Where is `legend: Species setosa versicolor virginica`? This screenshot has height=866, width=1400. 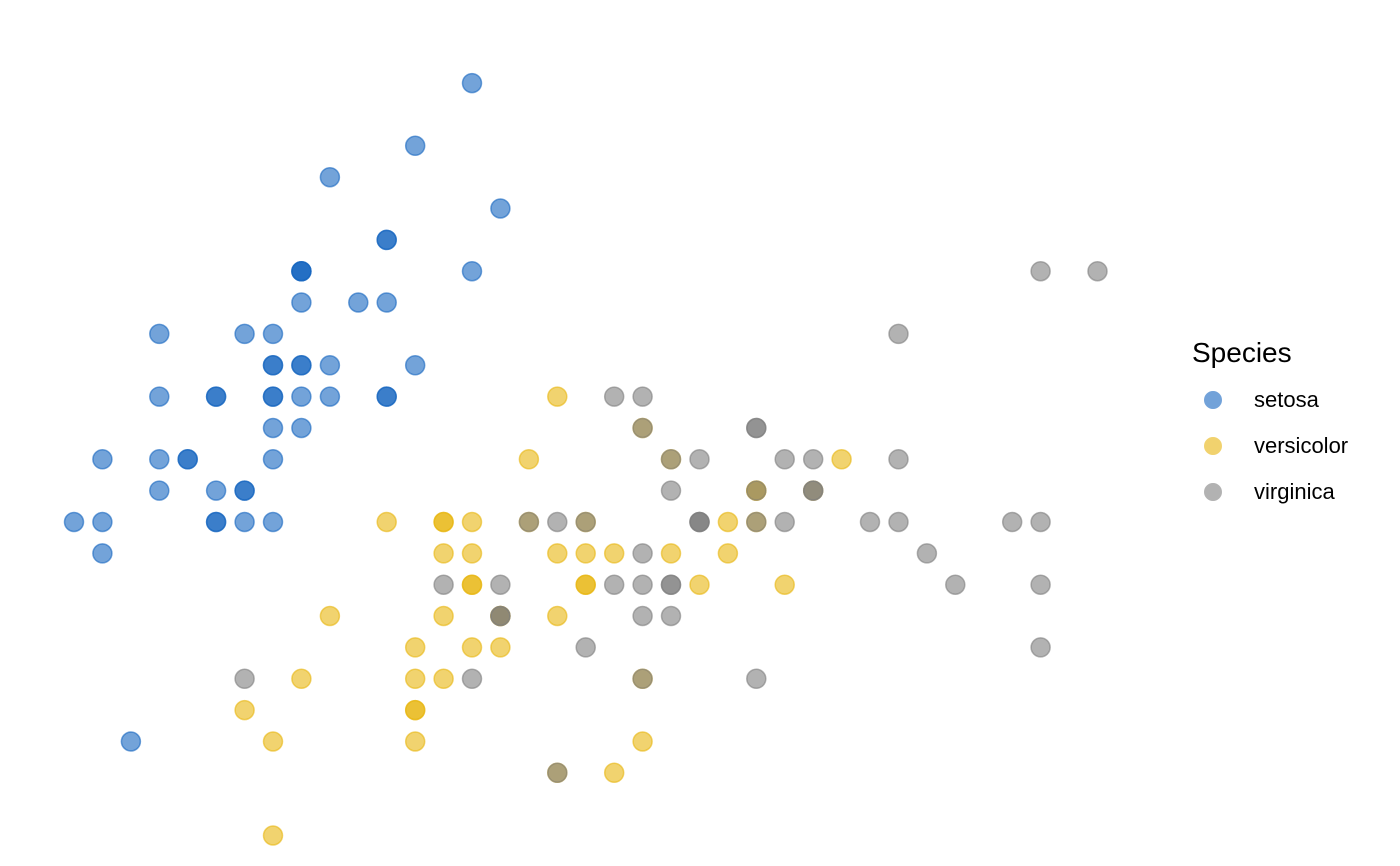 legend: Species setosa versicolor virginica is located at coordinates (1270, 428).